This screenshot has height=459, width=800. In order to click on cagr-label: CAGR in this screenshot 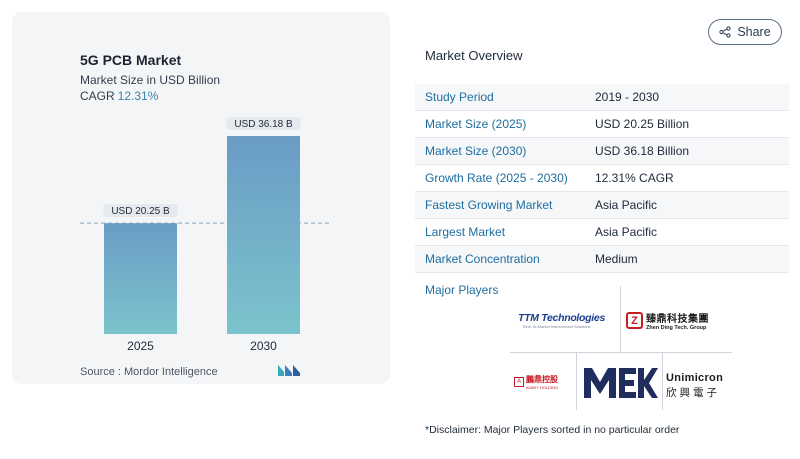, I will do `click(97, 96)`.